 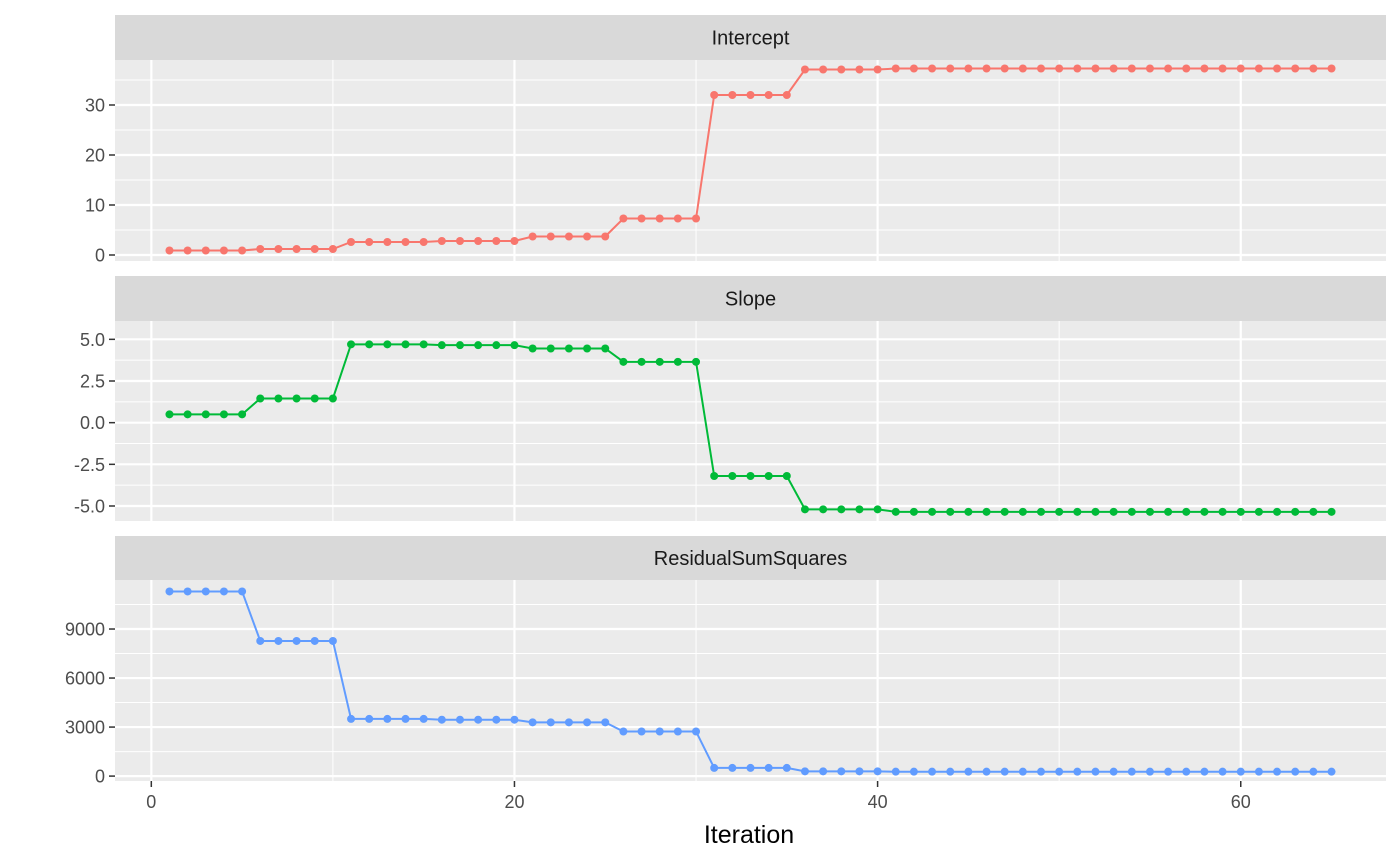 What do you see at coordinates (95, 106) in the screenshot?
I see `y-tick-label: 30` at bounding box center [95, 106].